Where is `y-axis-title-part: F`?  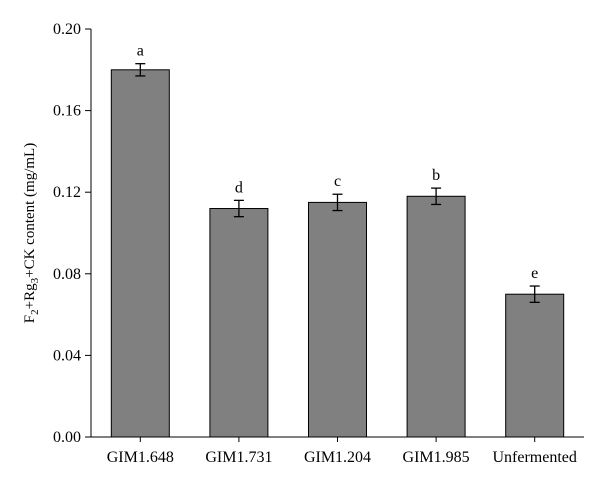 y-axis-title-part: F is located at coordinates (30, 319).